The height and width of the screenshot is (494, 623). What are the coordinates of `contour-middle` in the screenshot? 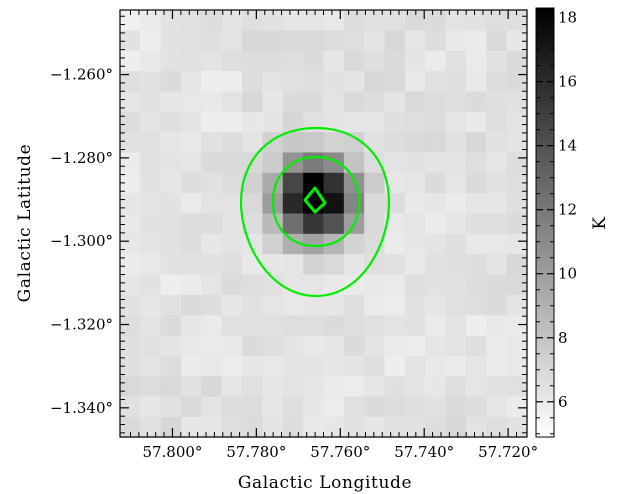 It's located at (316, 201).